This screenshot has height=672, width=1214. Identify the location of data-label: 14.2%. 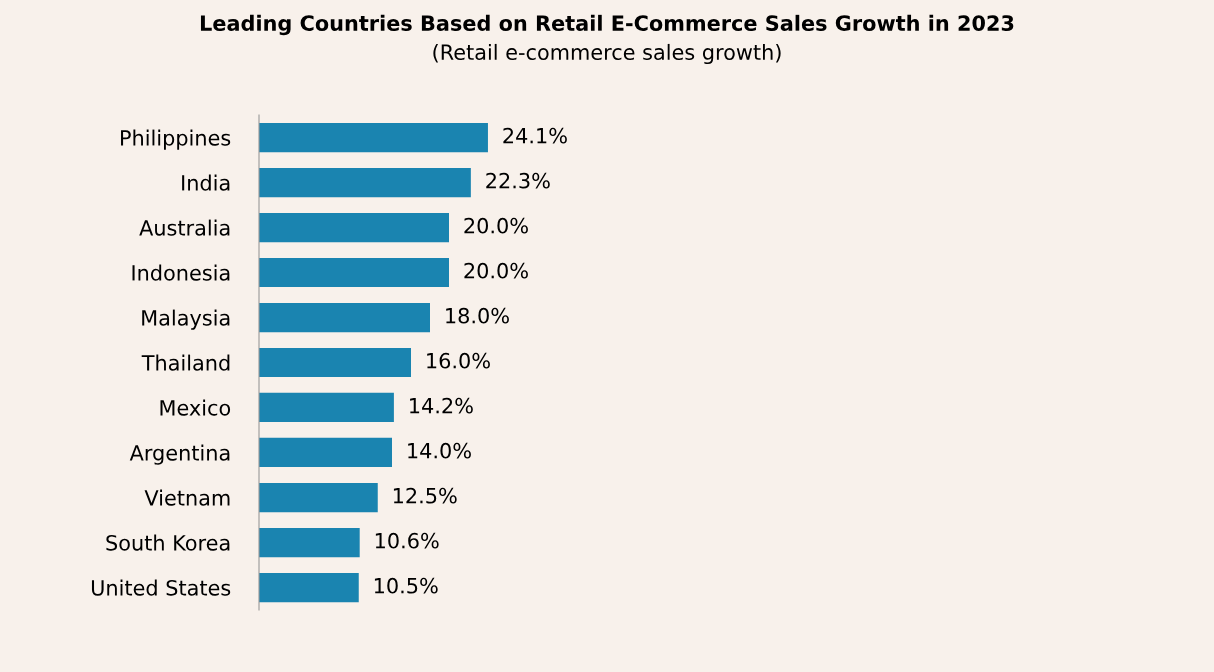
(441, 405).